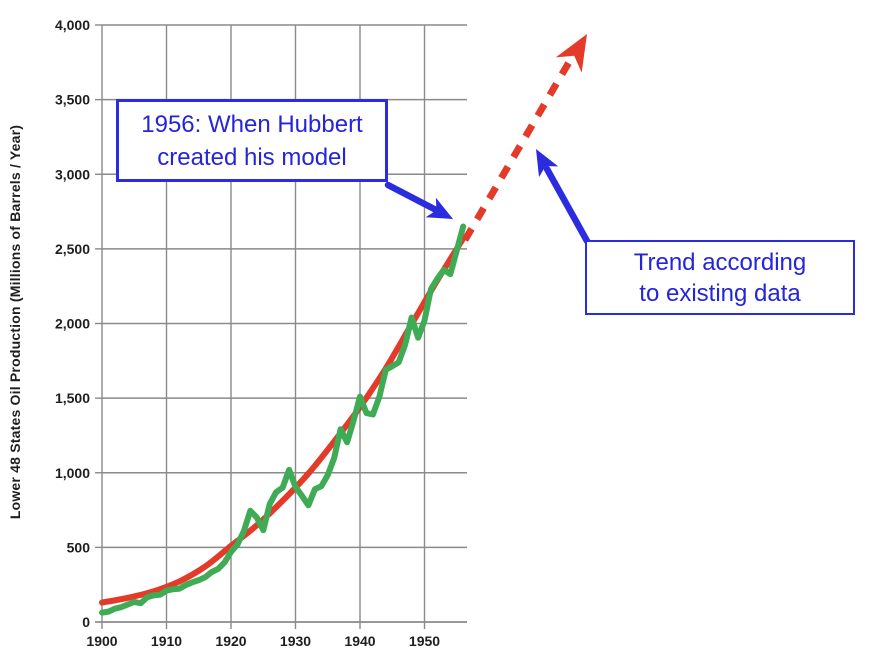 The image size is (875, 668). Describe the element at coordinates (72, 25) in the screenshot. I see `svg-text: 4,000` at that location.